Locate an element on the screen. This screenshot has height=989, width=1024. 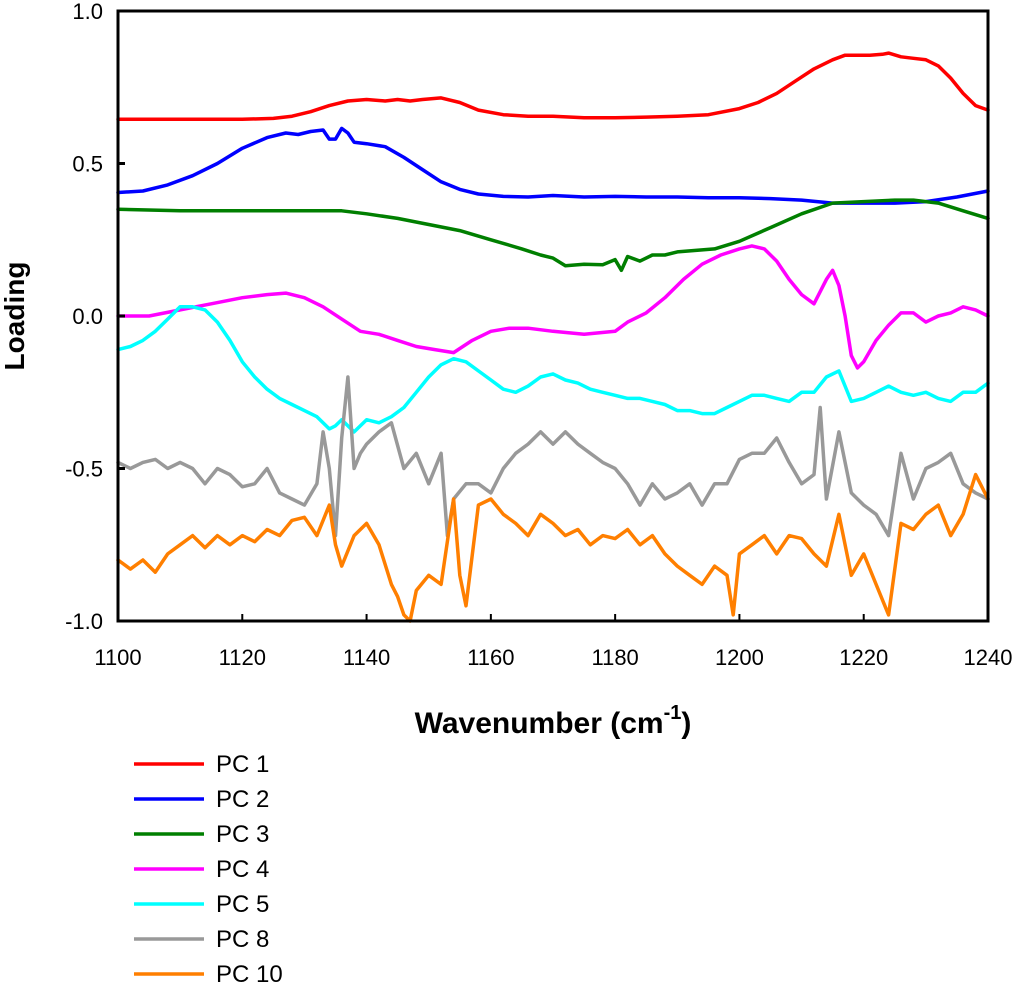
y-tick-label: 1.0 is located at coordinates (87, 12).